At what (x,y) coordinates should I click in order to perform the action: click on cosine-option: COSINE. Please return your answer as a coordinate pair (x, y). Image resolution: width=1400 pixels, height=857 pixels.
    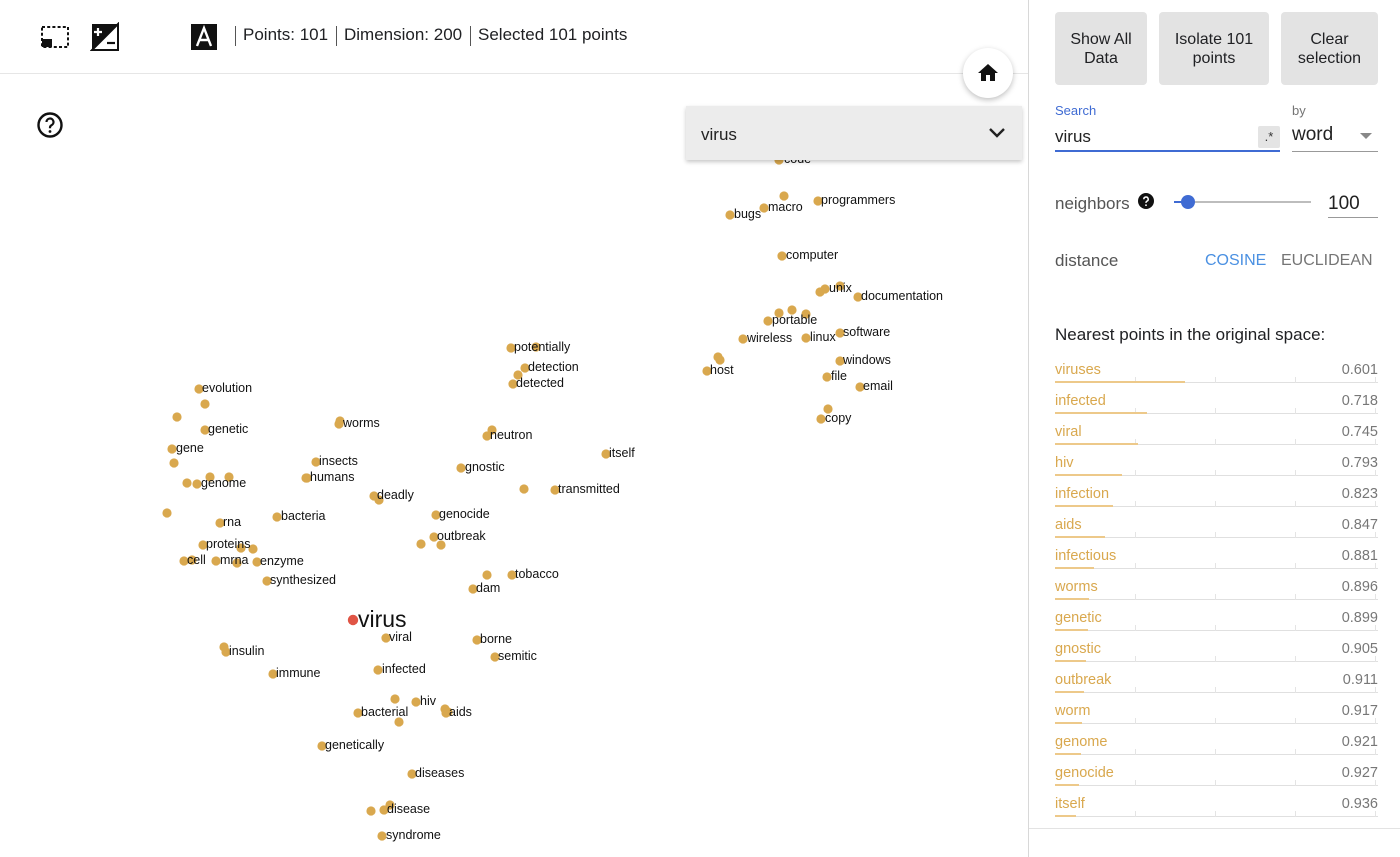
    Looking at the image, I should click on (1236, 260).